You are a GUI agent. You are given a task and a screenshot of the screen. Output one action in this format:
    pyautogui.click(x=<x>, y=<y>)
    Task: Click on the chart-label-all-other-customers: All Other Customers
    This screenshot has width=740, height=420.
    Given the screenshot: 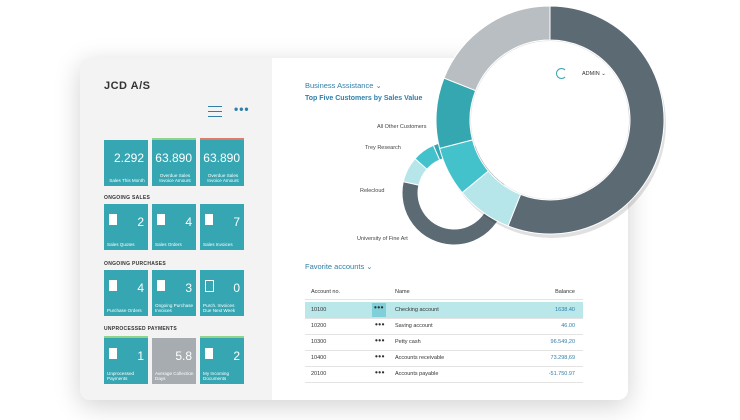 What is the action you would take?
    pyautogui.click(x=402, y=127)
    